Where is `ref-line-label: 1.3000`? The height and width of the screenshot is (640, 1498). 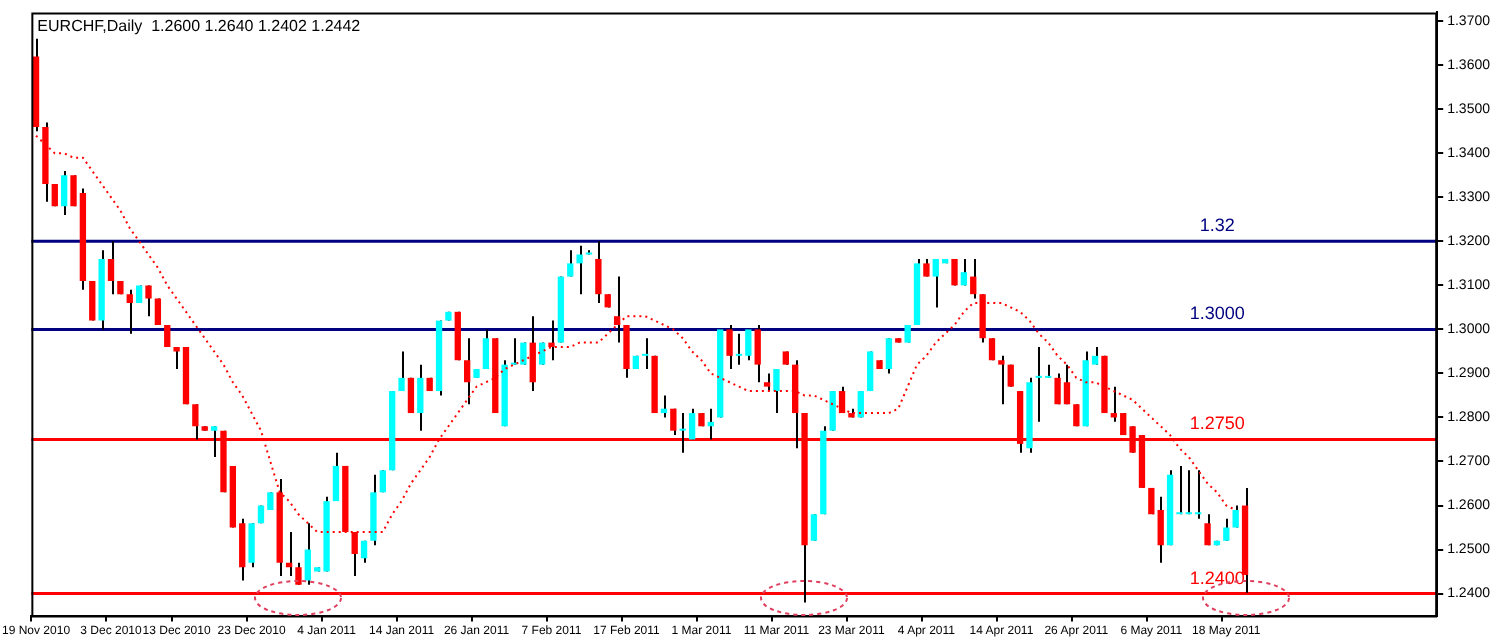 ref-line-label: 1.3000 is located at coordinates (1217, 313).